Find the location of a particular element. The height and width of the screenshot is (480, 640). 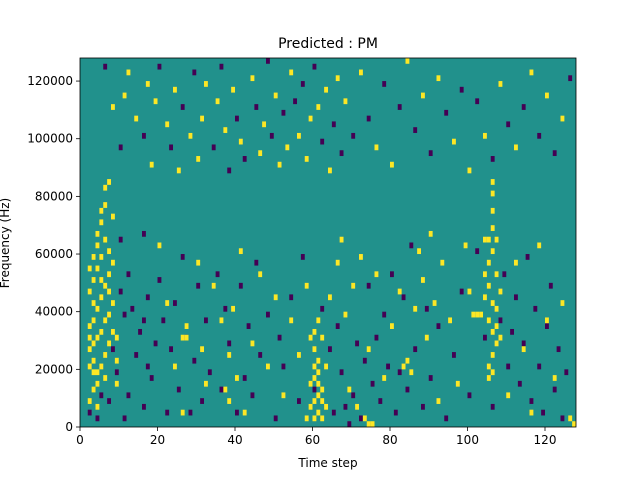

x-tick-label: 0 is located at coordinates (80, 440).